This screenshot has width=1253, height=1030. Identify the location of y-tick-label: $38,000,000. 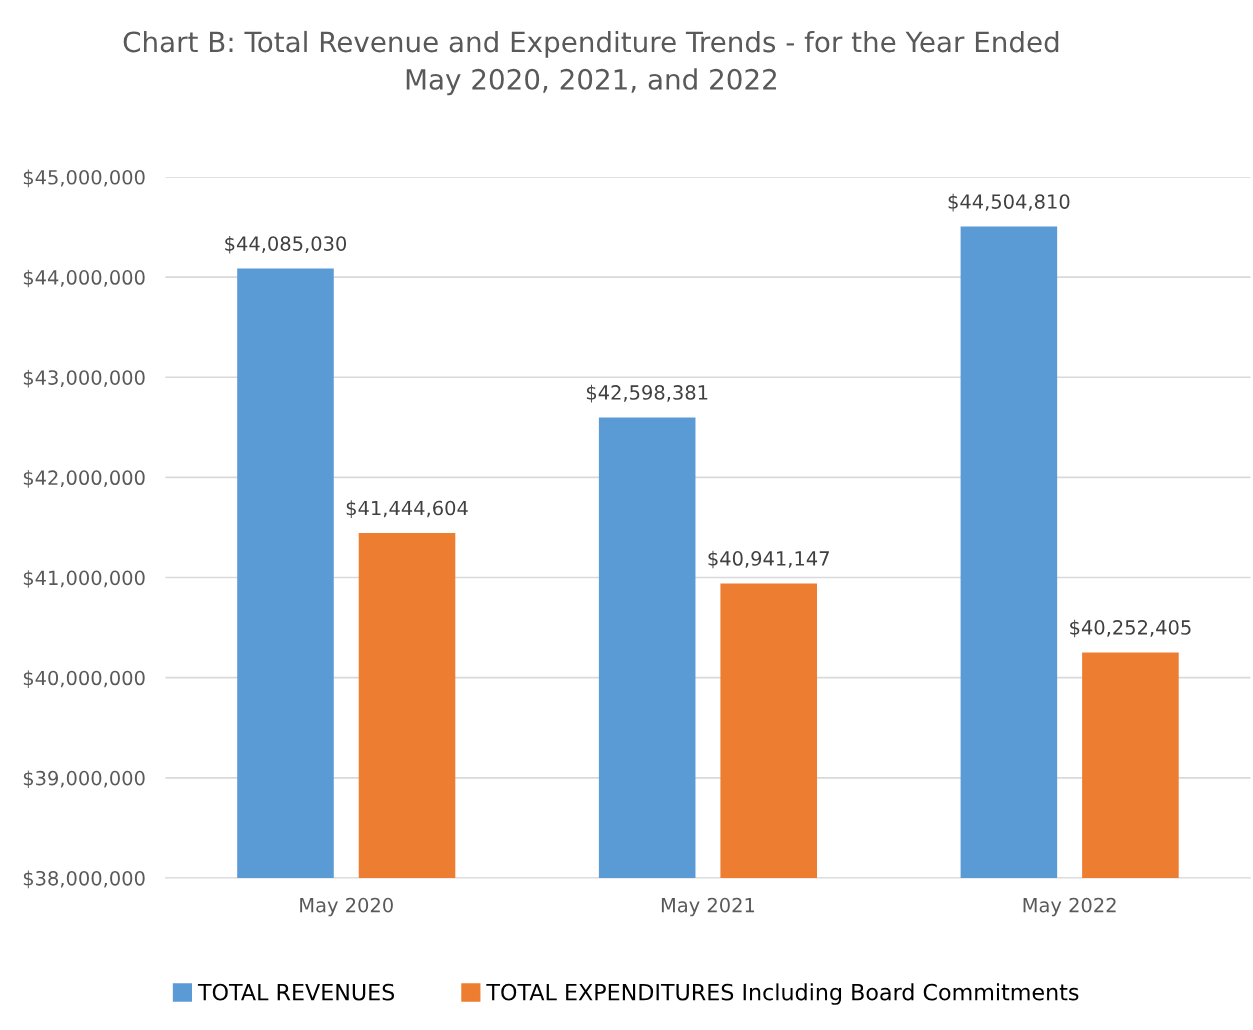
(84, 879).